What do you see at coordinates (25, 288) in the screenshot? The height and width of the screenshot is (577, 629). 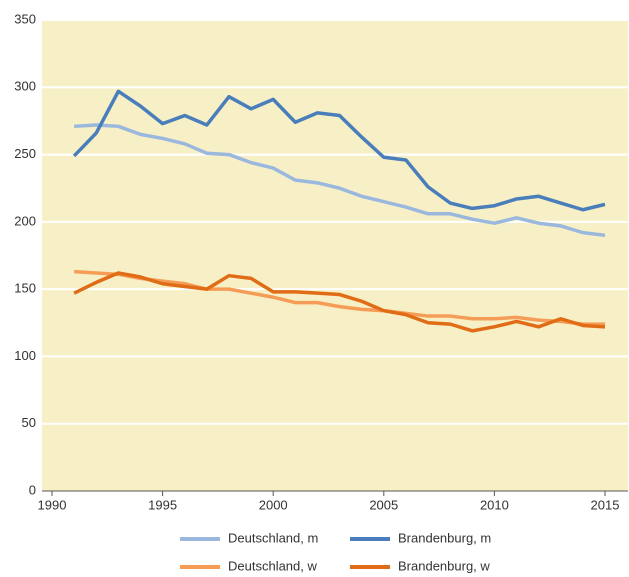 I see `y-tick-label: 150` at bounding box center [25, 288].